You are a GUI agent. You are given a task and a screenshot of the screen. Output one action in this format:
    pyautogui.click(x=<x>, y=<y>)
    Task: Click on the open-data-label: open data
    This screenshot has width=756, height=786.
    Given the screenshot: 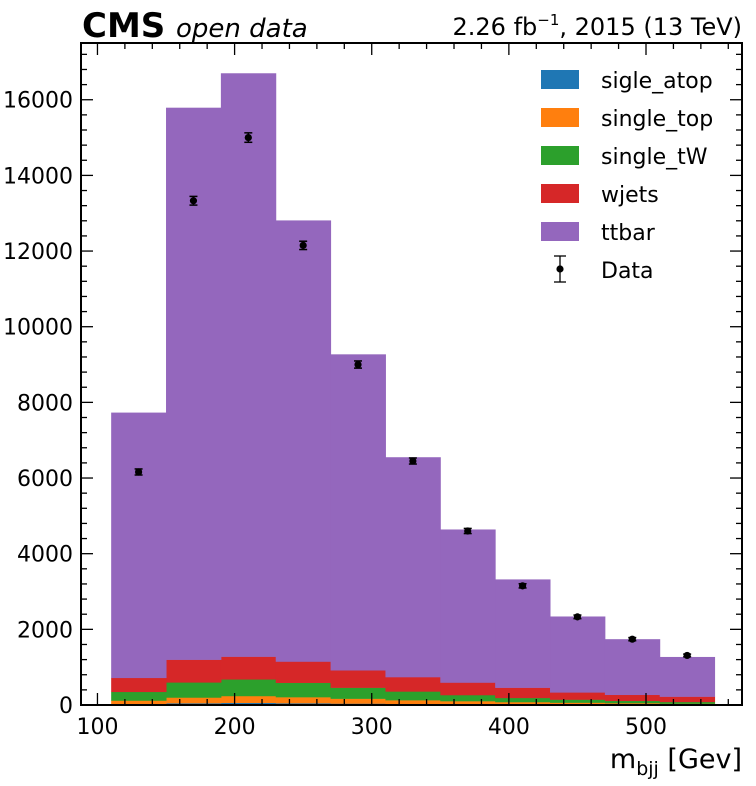 What is the action you would take?
    pyautogui.click(x=242, y=29)
    